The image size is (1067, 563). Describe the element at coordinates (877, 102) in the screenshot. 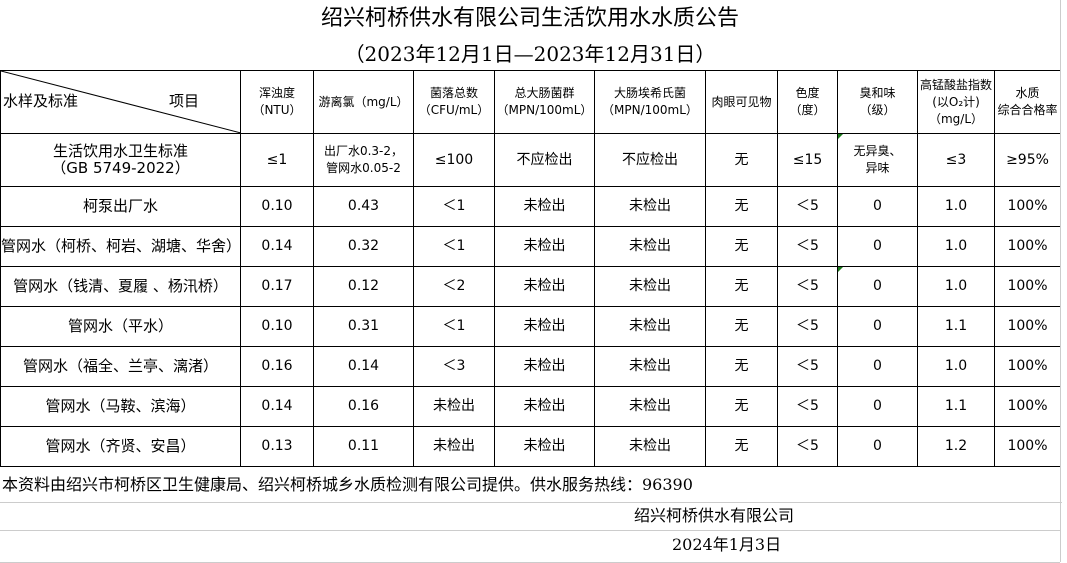

I see `column-header: 臭和味 （级）` at that location.